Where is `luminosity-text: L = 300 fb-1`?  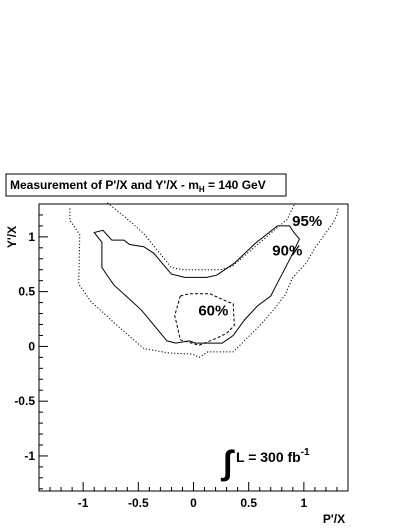 luminosity-text: L = 300 fb-1 is located at coordinates (273, 456).